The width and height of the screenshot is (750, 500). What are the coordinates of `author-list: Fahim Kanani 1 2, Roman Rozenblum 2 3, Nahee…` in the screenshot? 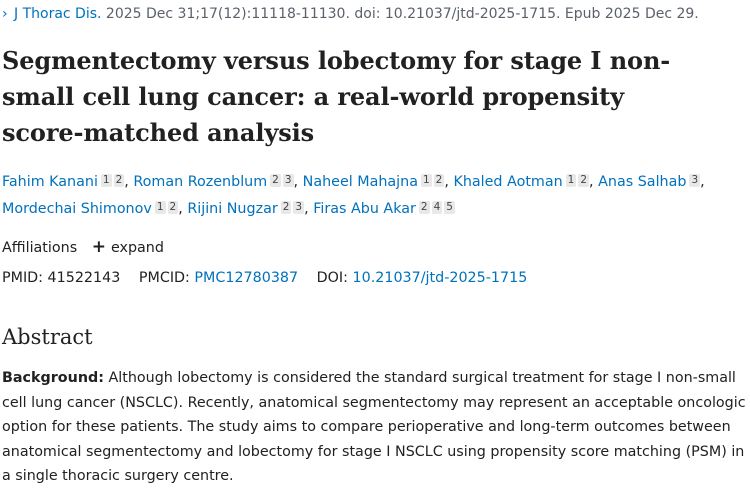 It's located at (375, 196).